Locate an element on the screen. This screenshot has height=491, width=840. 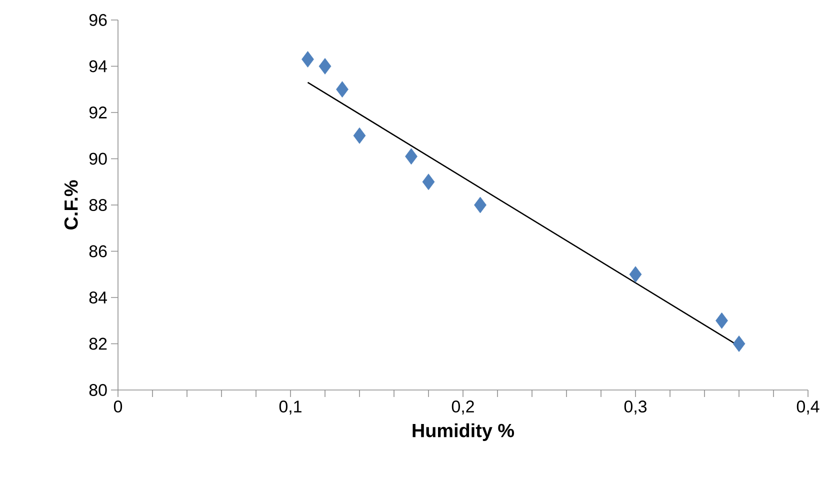
x-tick-label: 0,4 is located at coordinates (808, 407).